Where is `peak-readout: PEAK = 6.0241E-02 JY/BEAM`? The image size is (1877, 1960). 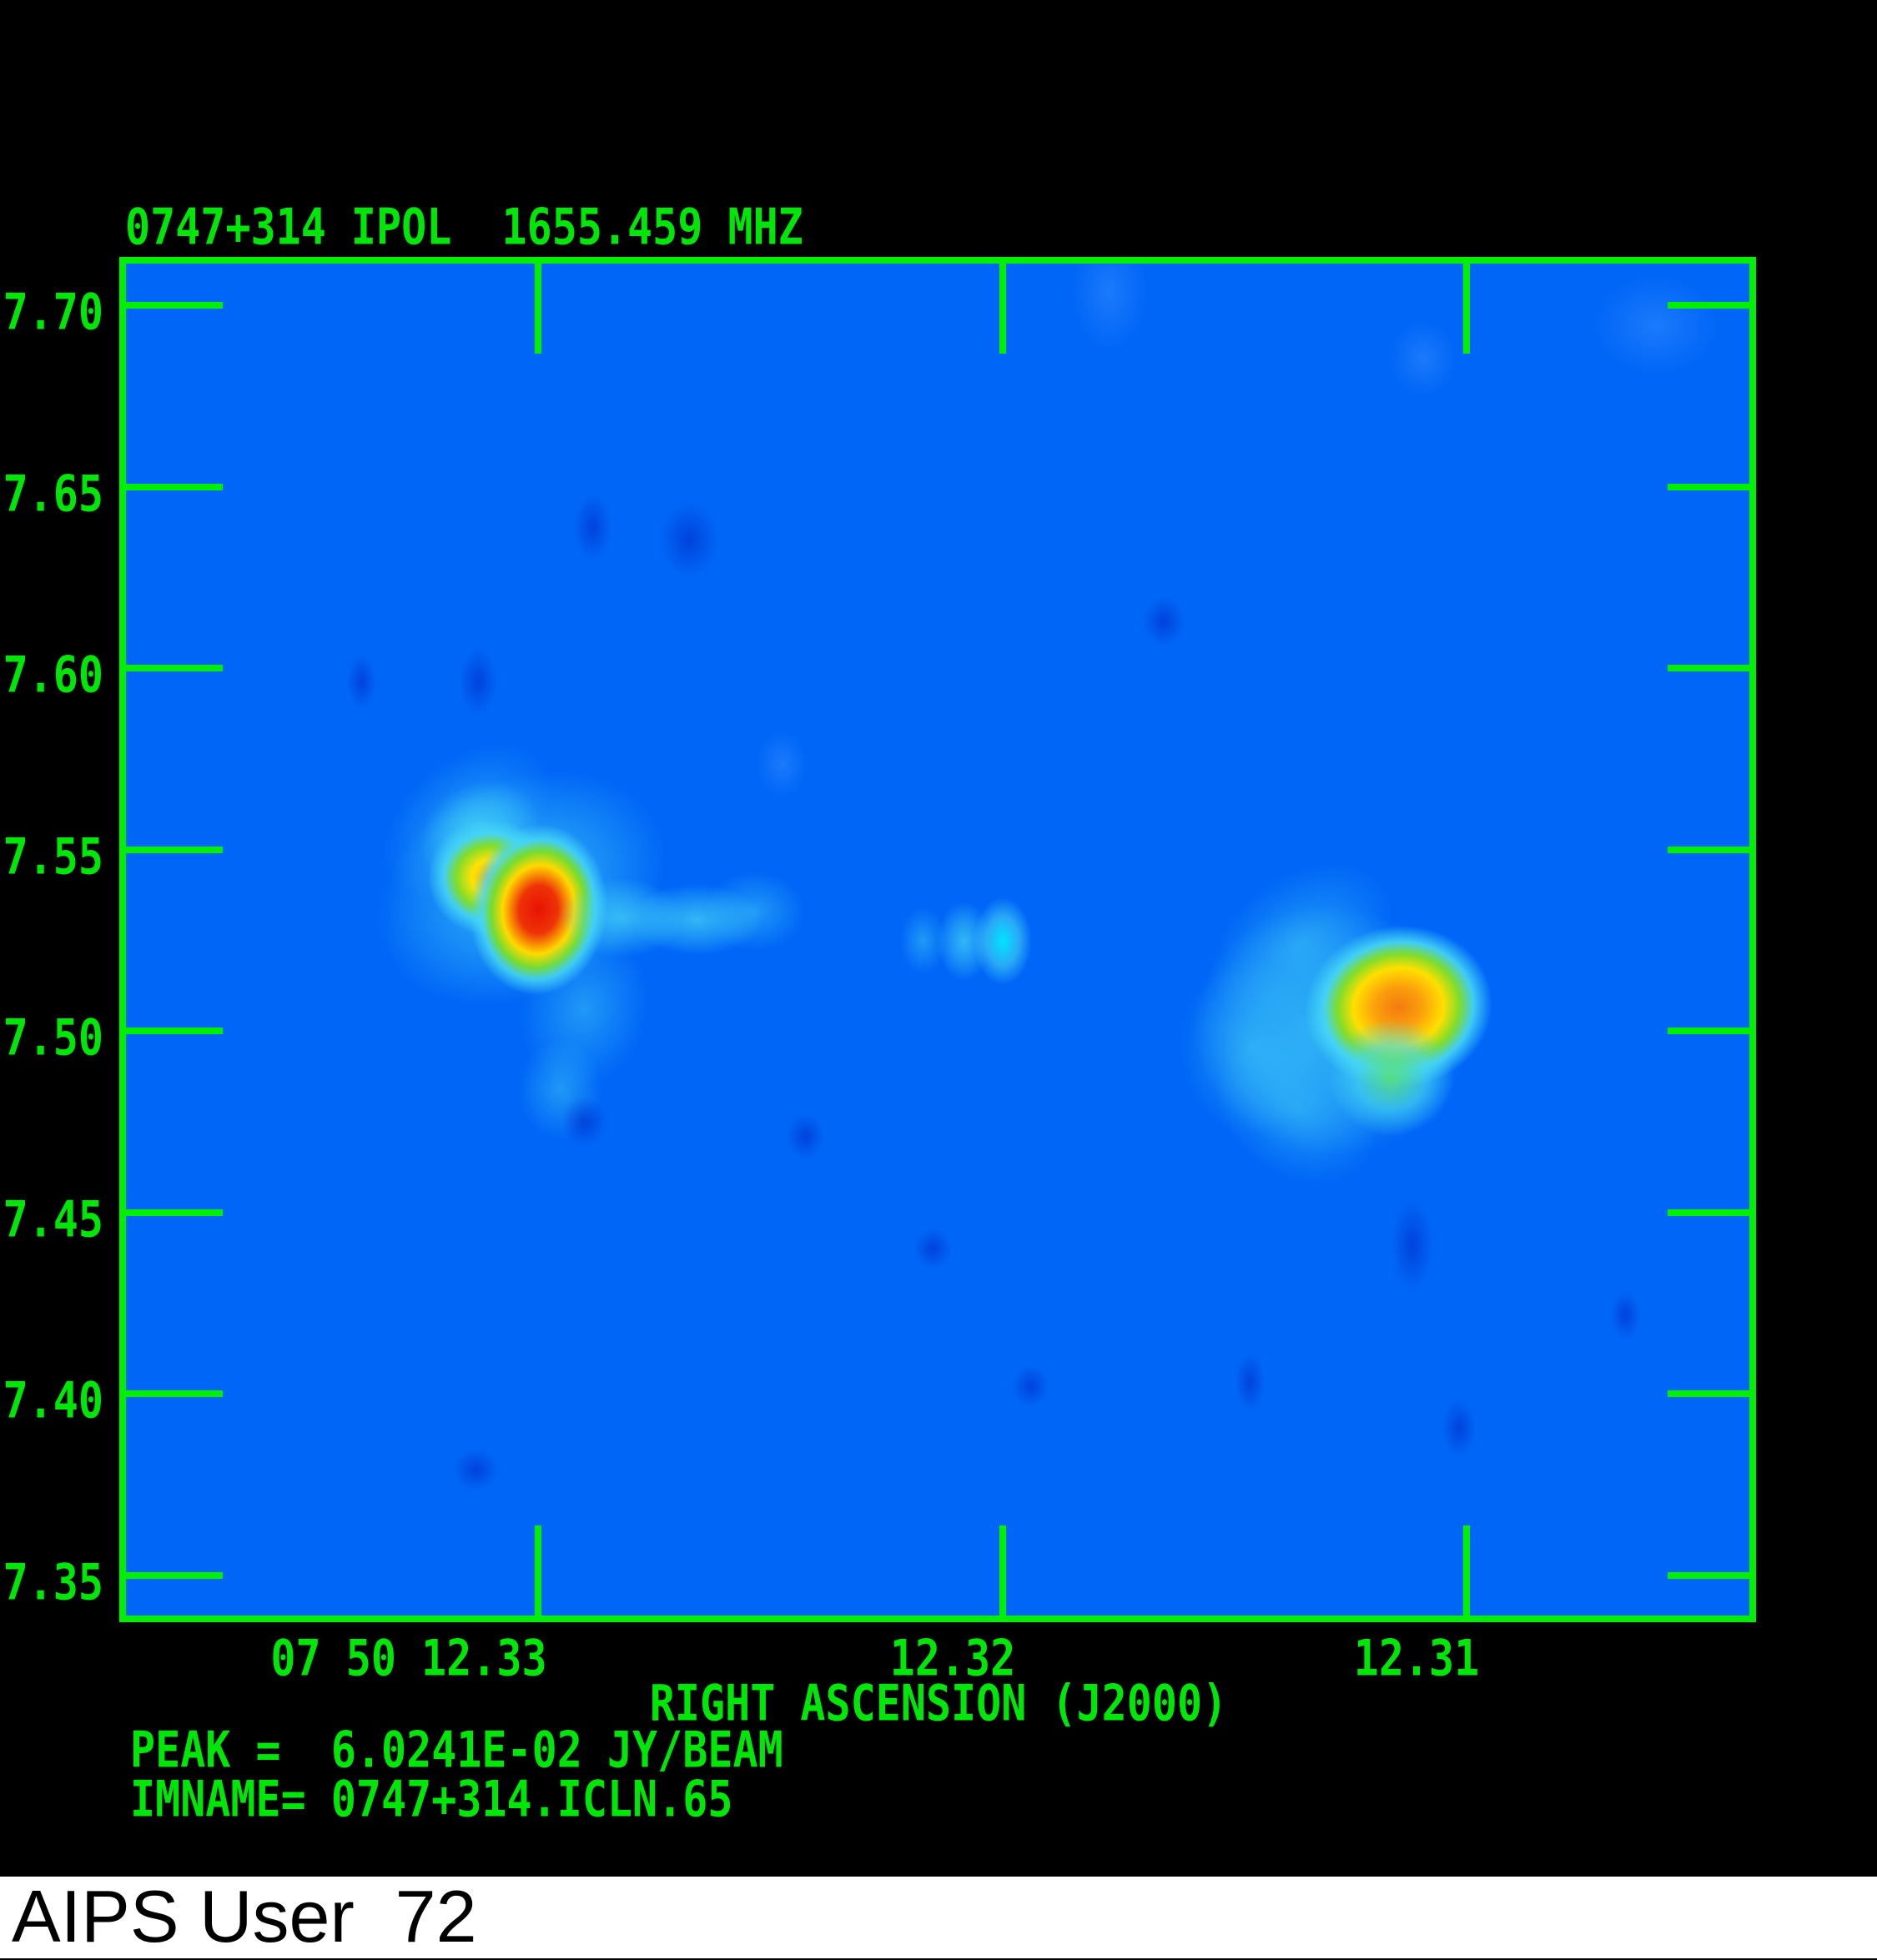
peak-readout: PEAK = 6.0241E-02 JY/BEAM is located at coordinates (457, 1750).